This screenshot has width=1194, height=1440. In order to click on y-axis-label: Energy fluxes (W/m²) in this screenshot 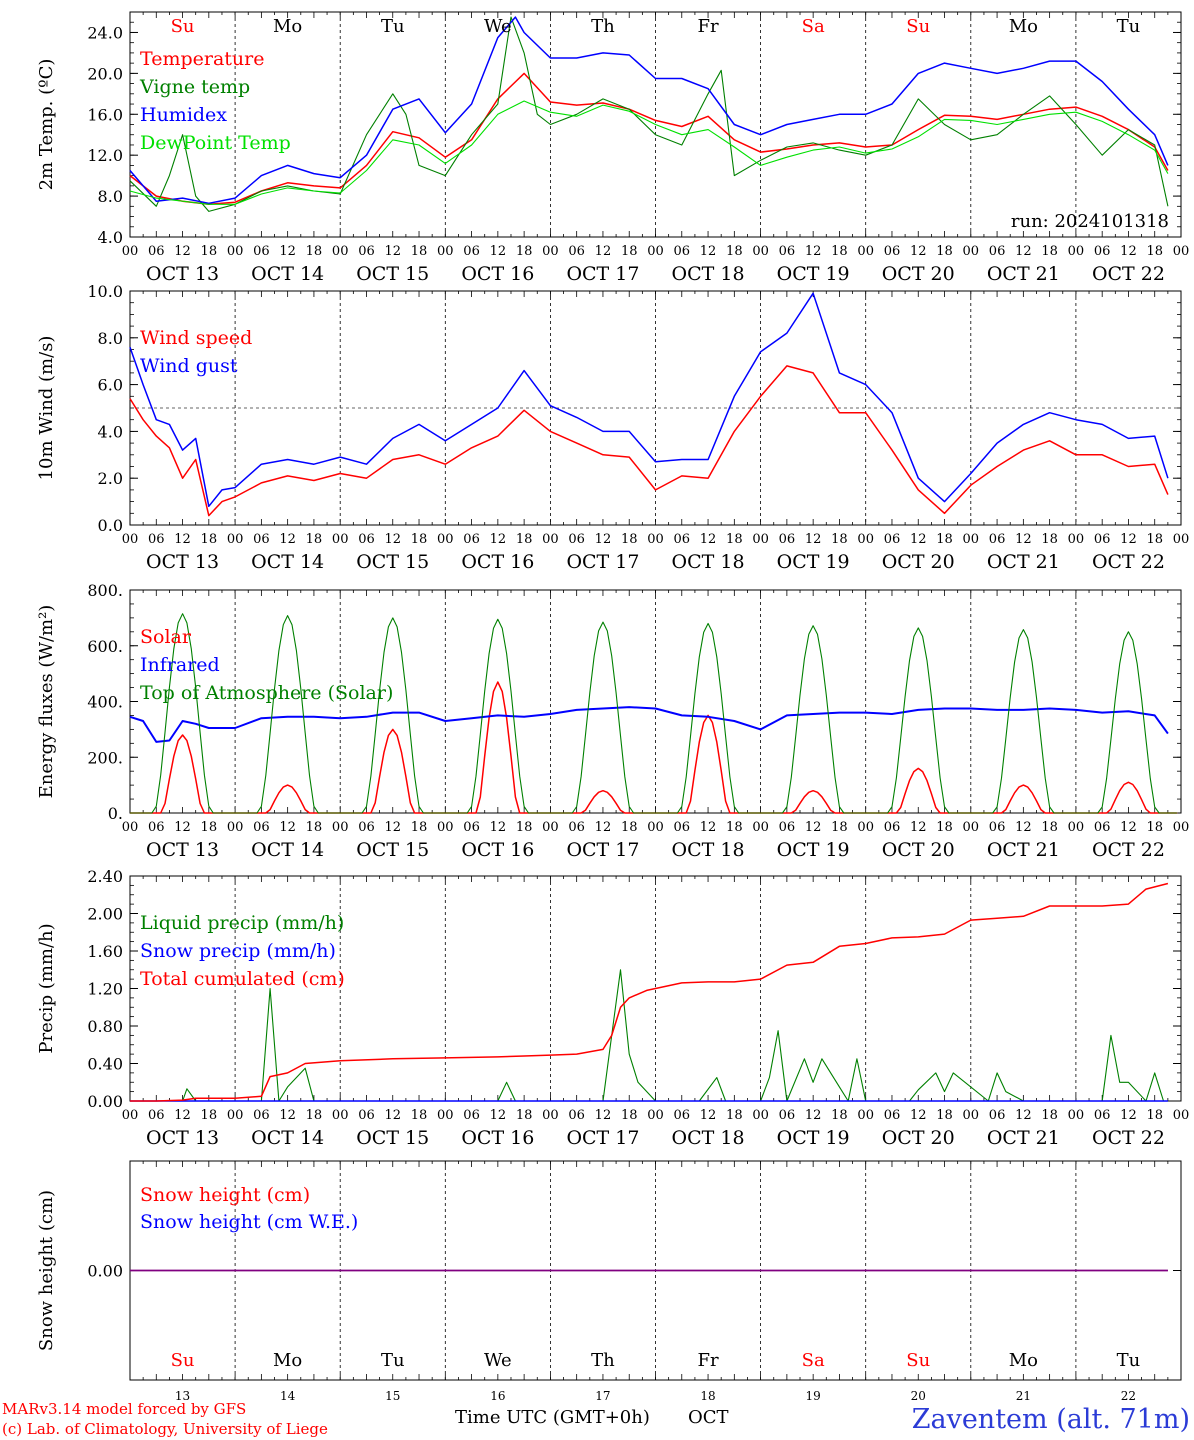, I will do `click(46, 702)`.